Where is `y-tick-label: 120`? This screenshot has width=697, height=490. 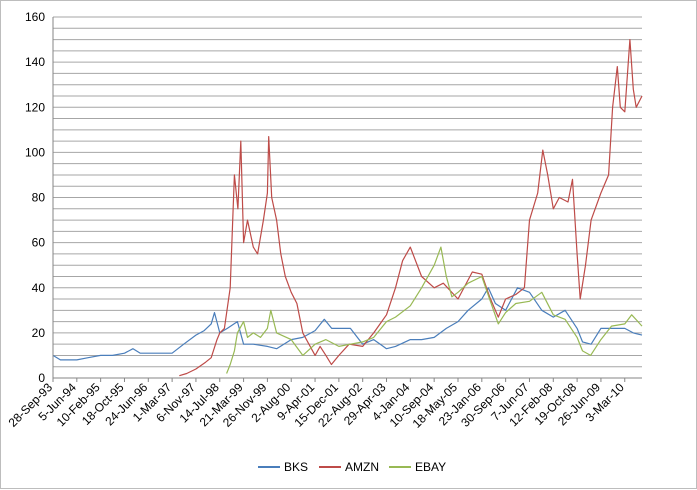
y-tick-label: 120 is located at coordinates (35, 107).